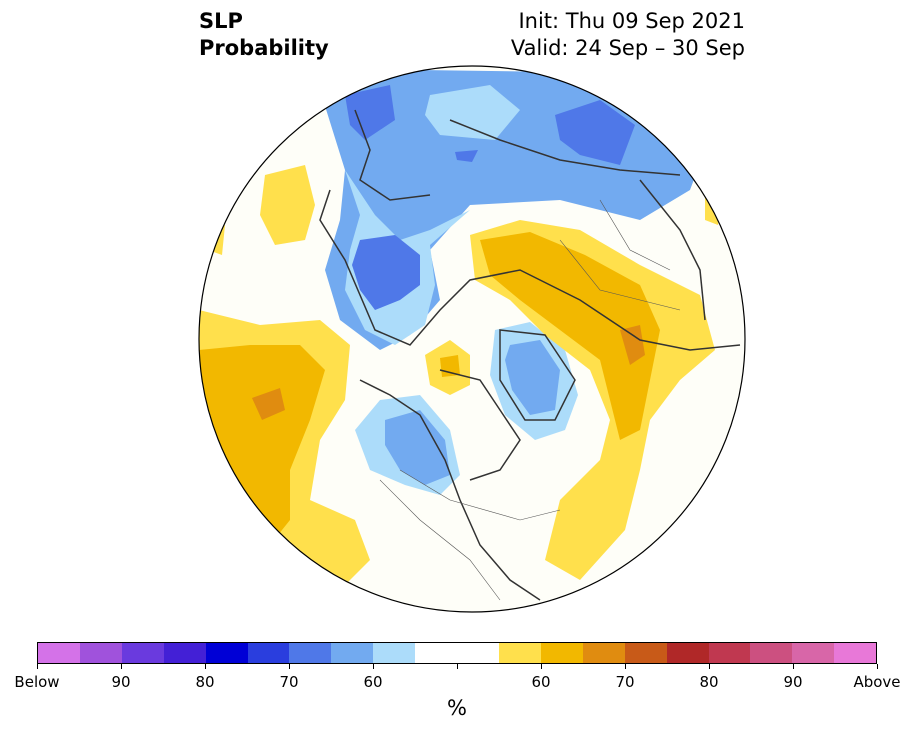  Describe the element at coordinates (268, 404) in the screenshot. I see `dark-orange-pacific` at that location.